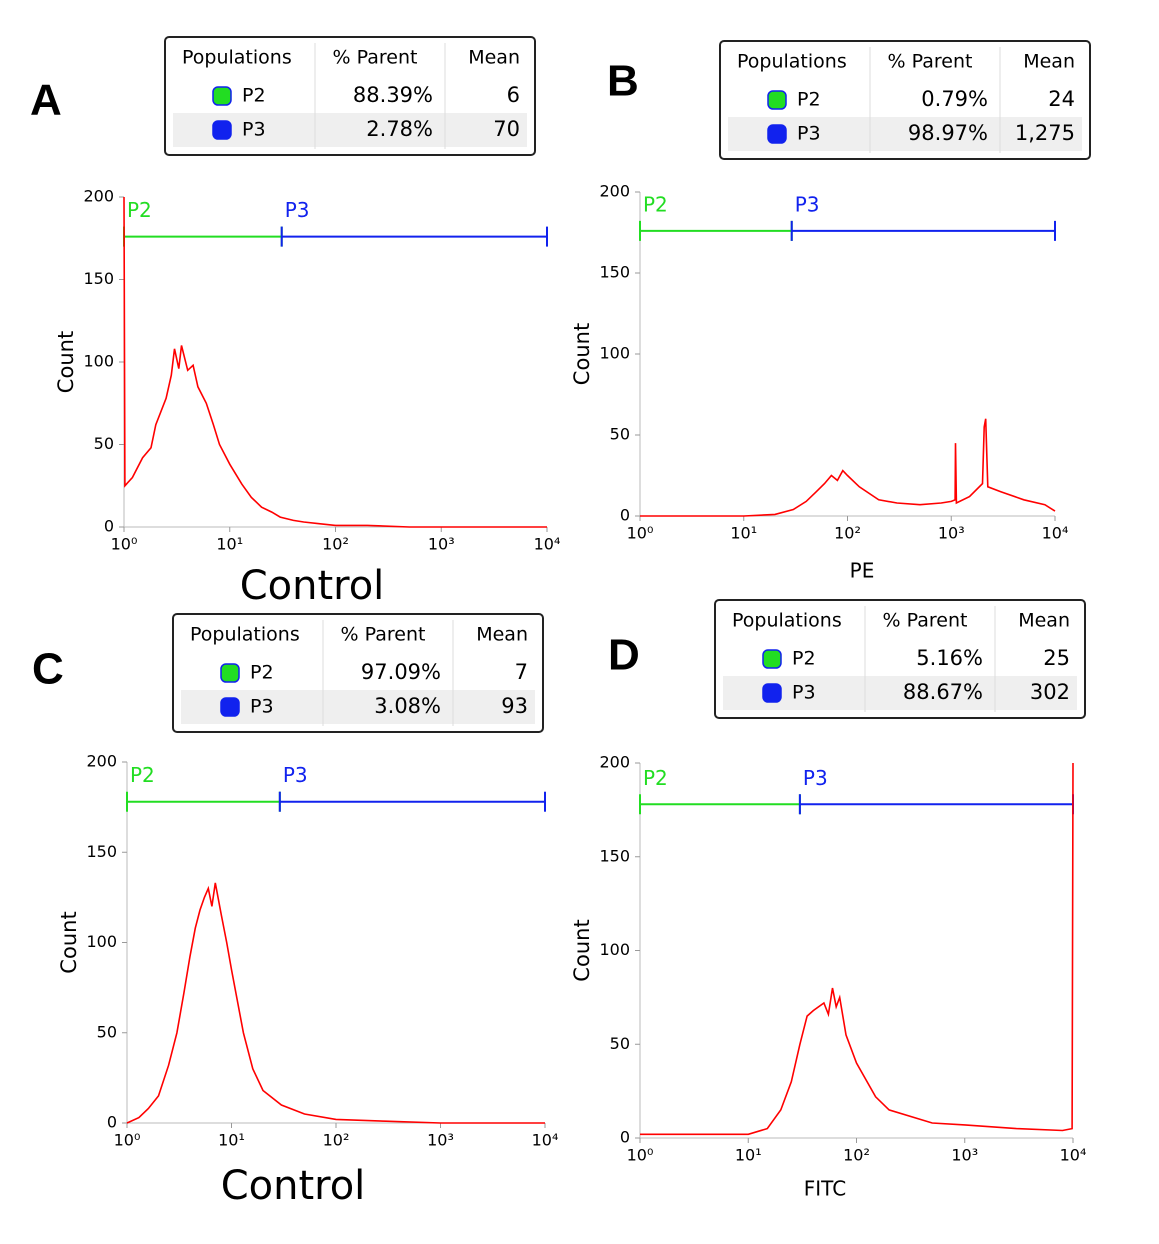 This screenshot has width=1159, height=1244. Describe the element at coordinates (399, 129) in the screenshot. I see `percent-parent: 2.78%` at that location.